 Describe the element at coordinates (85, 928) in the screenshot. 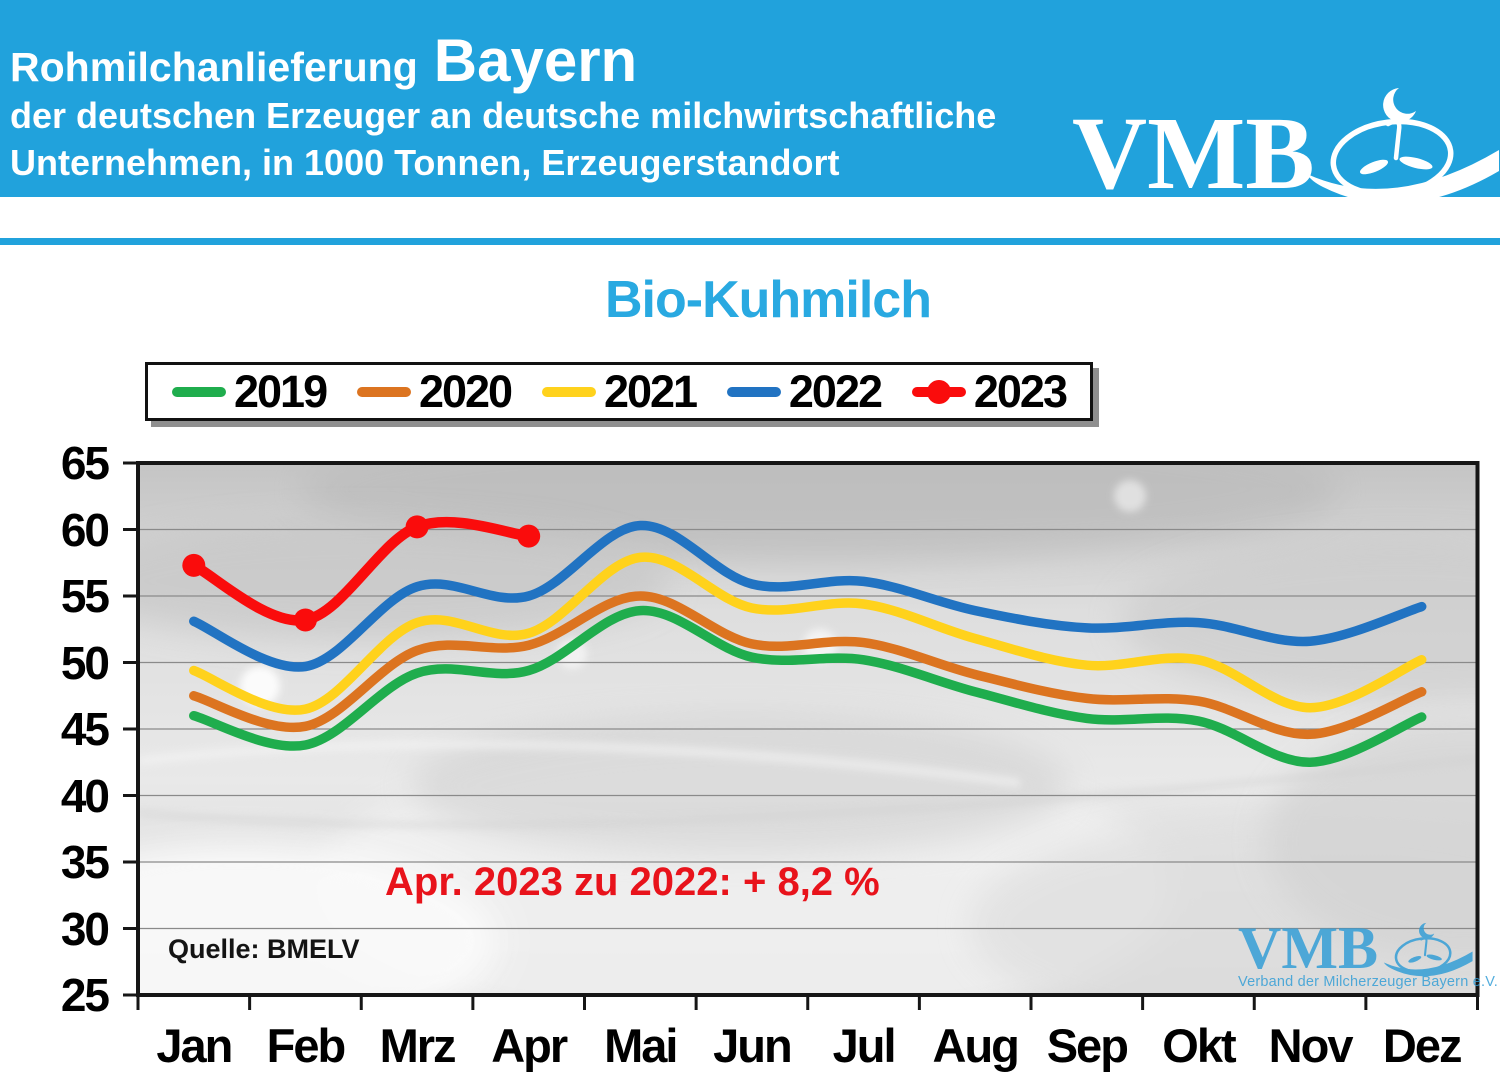

I see `y-axis-label: 30` at that location.